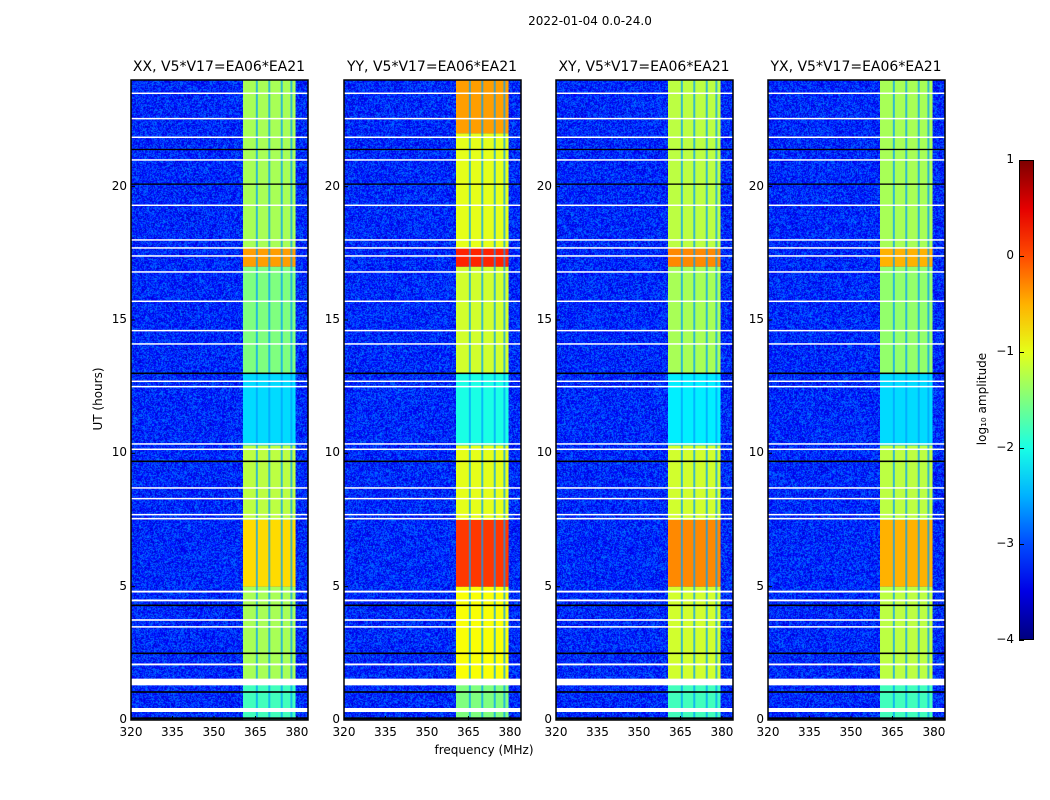 This screenshot has width=1050, height=800. What do you see at coordinates (484, 750) in the screenshot?
I see `x-axis-label: frequency (MHz)` at bounding box center [484, 750].